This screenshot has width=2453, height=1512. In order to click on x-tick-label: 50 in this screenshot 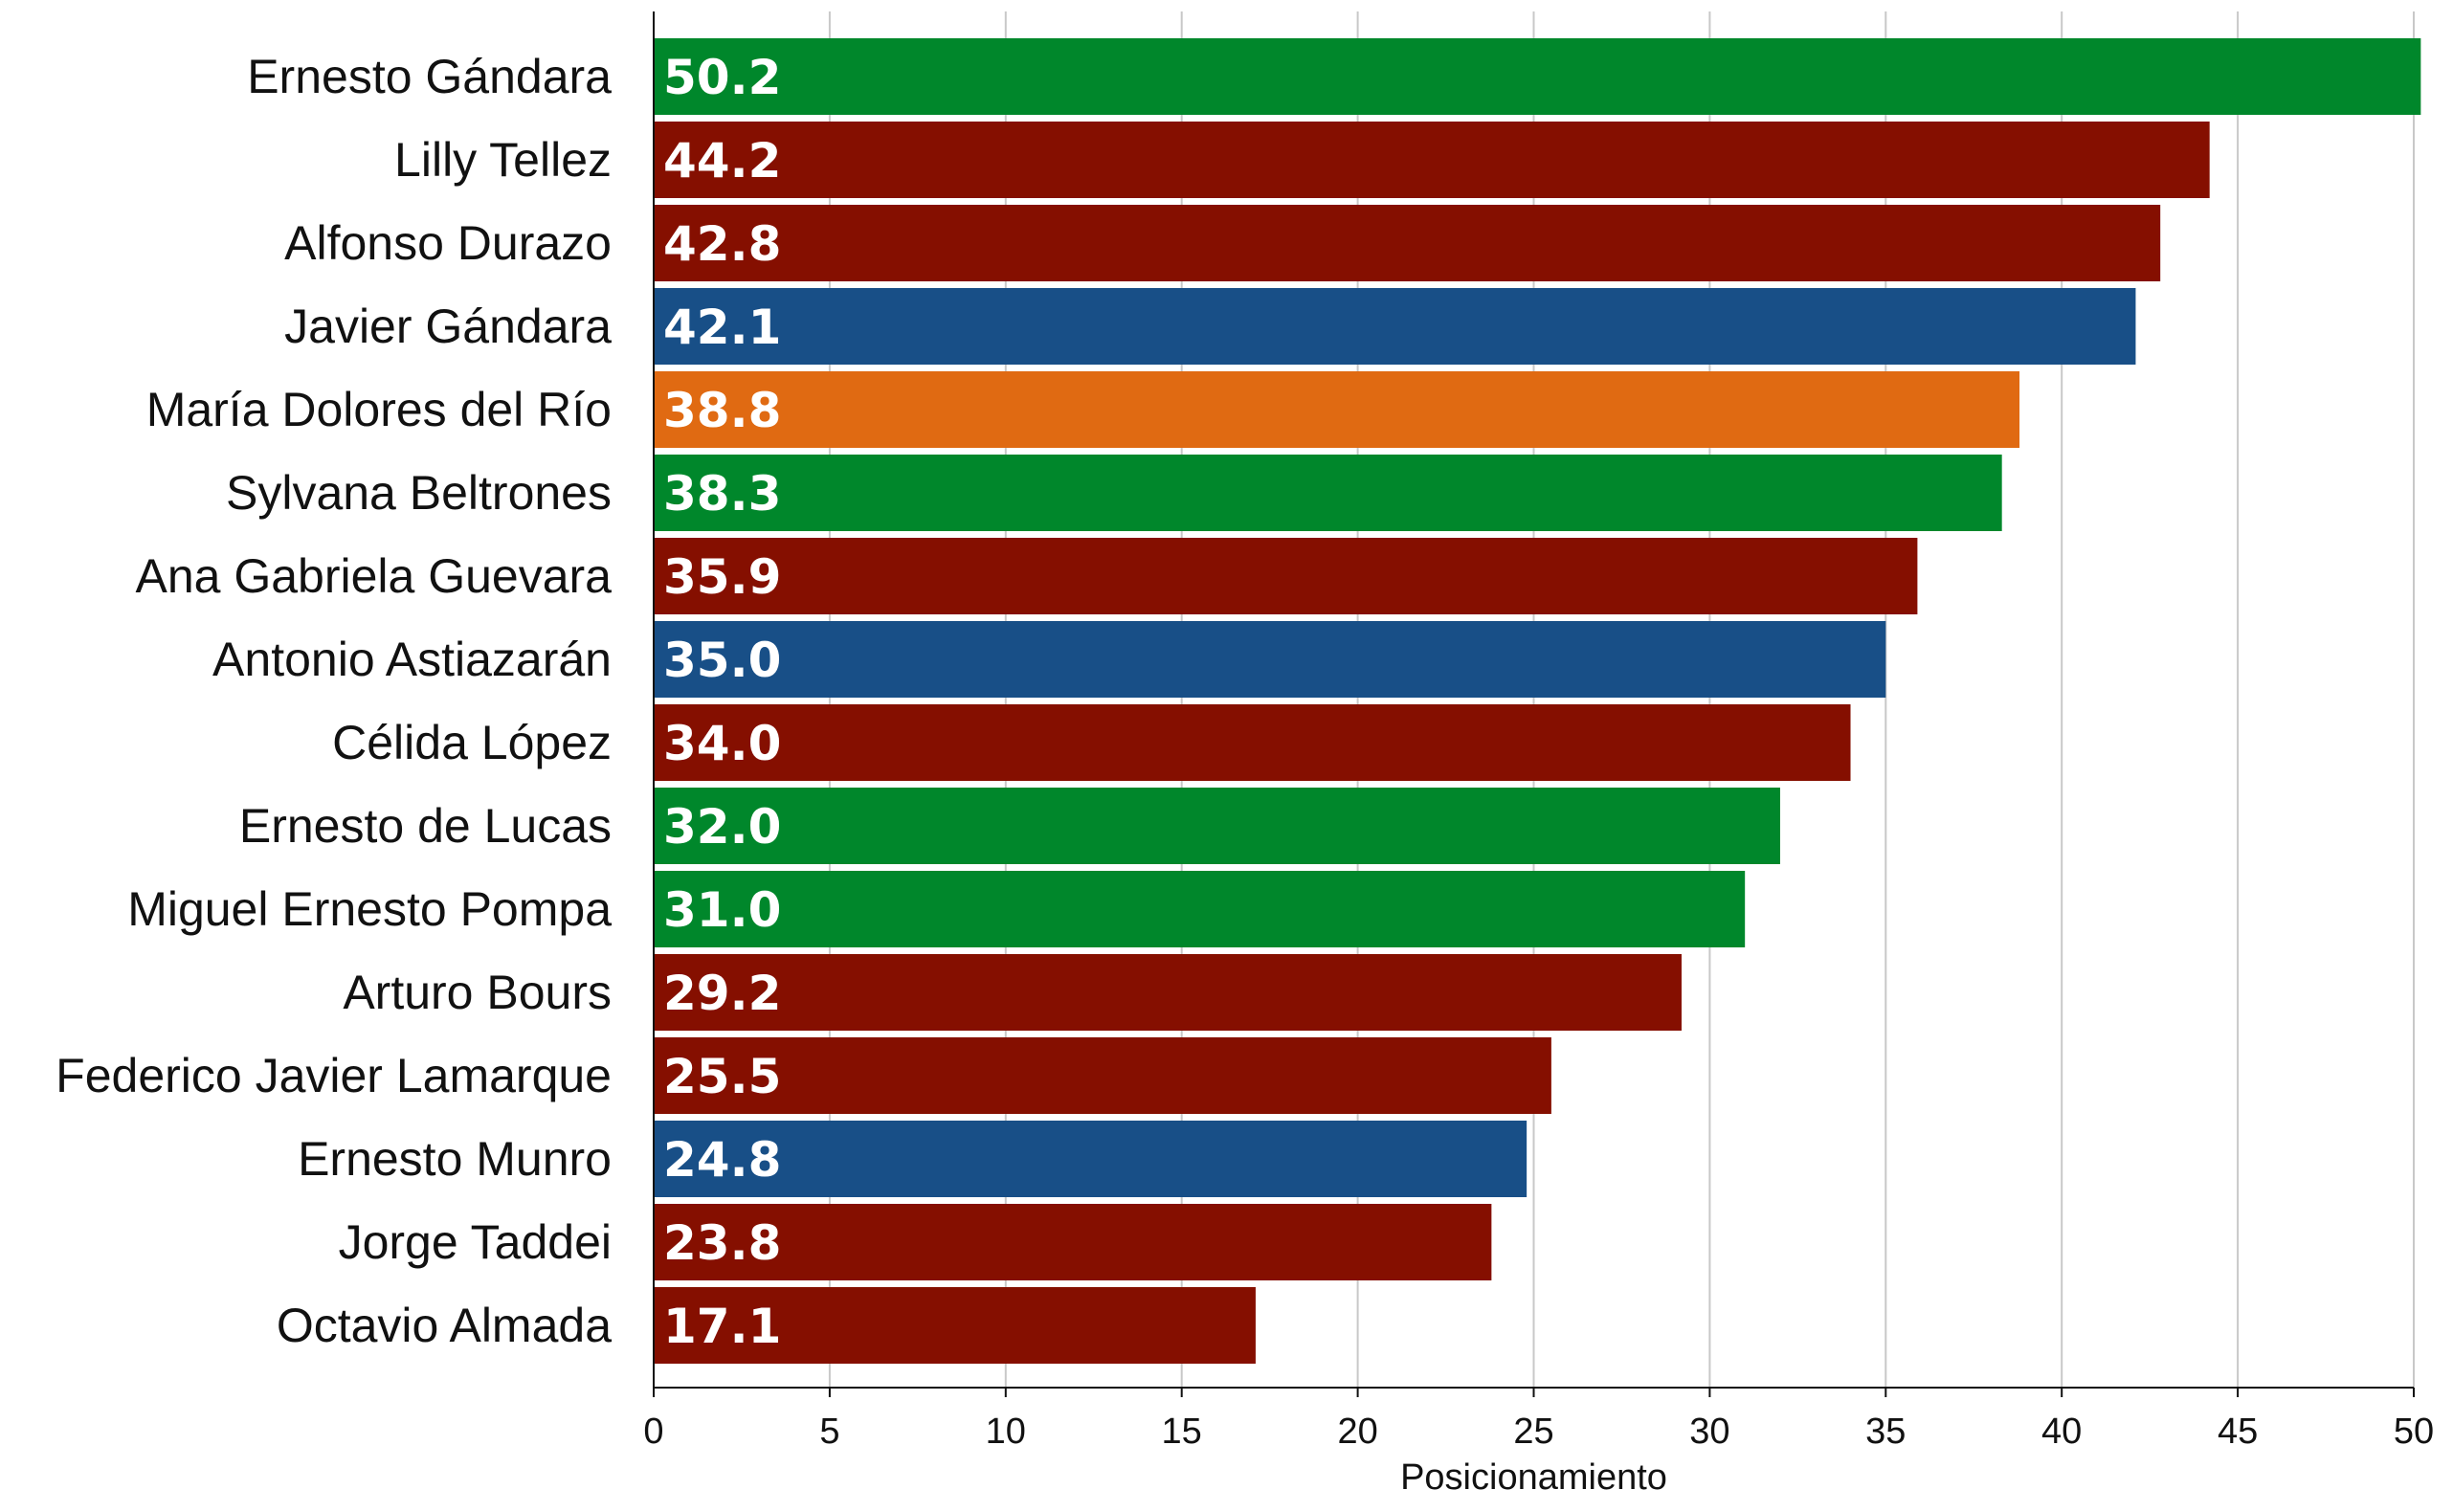, I will do `click(2414, 1432)`.